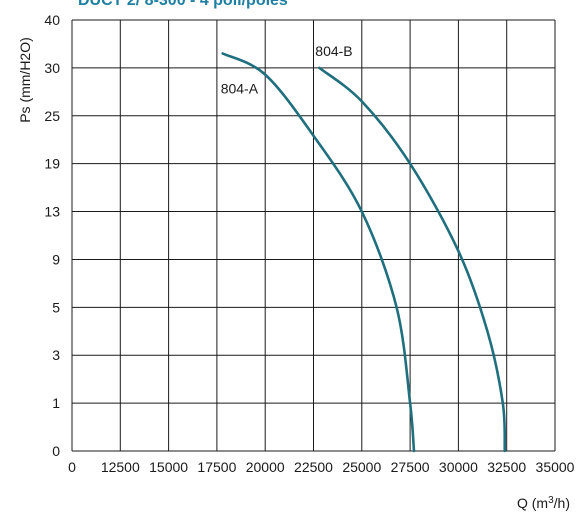  I want to click on y-tick-label: 40, so click(52, 20).